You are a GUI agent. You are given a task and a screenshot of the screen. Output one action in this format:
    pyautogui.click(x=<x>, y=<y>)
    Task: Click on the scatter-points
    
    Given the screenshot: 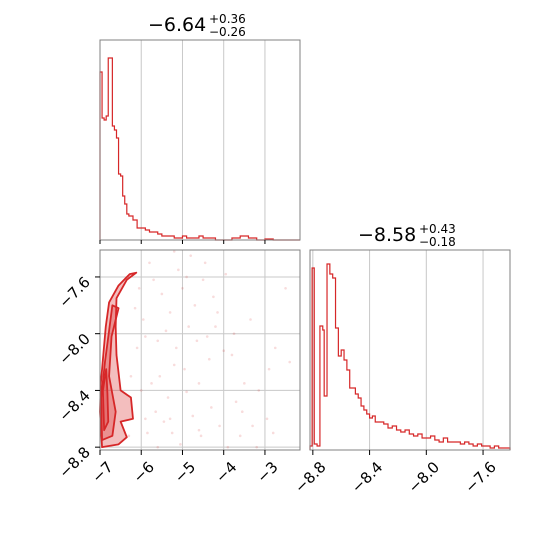 What is the action you would take?
    pyautogui.click(x=209, y=349)
    